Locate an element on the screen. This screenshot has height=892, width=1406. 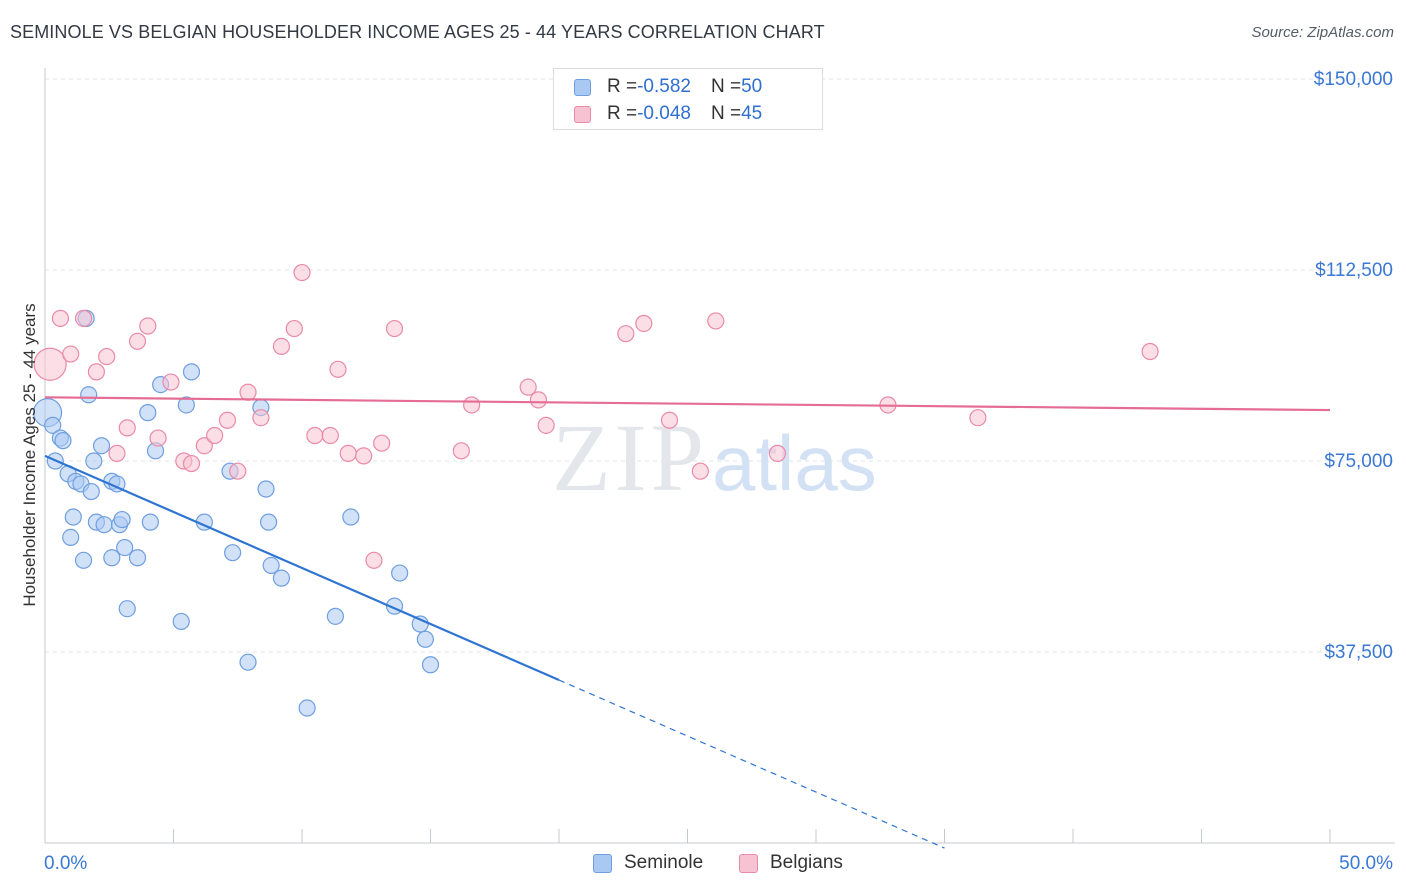
y-tick-label: $112,500 is located at coordinates (1354, 270).